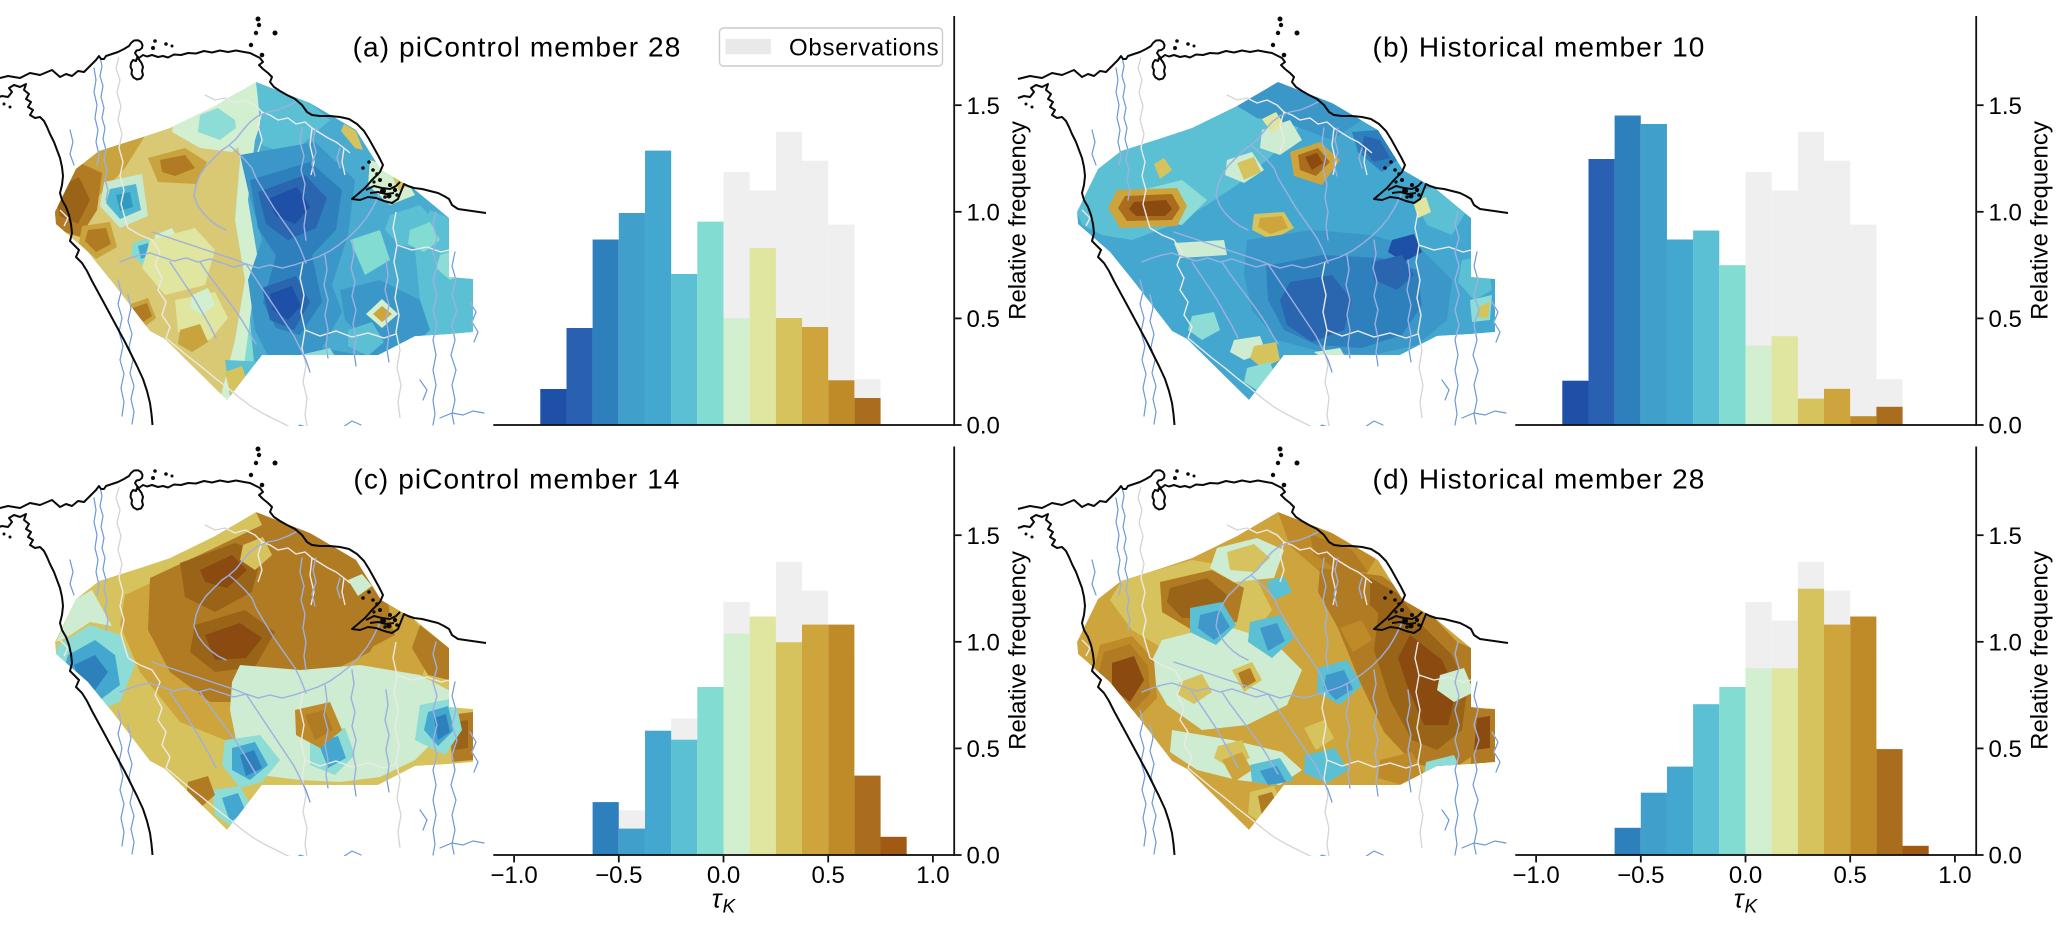  Describe the element at coordinates (516, 479) in the screenshot. I see `svg-text: (c) piControl member 14` at that location.